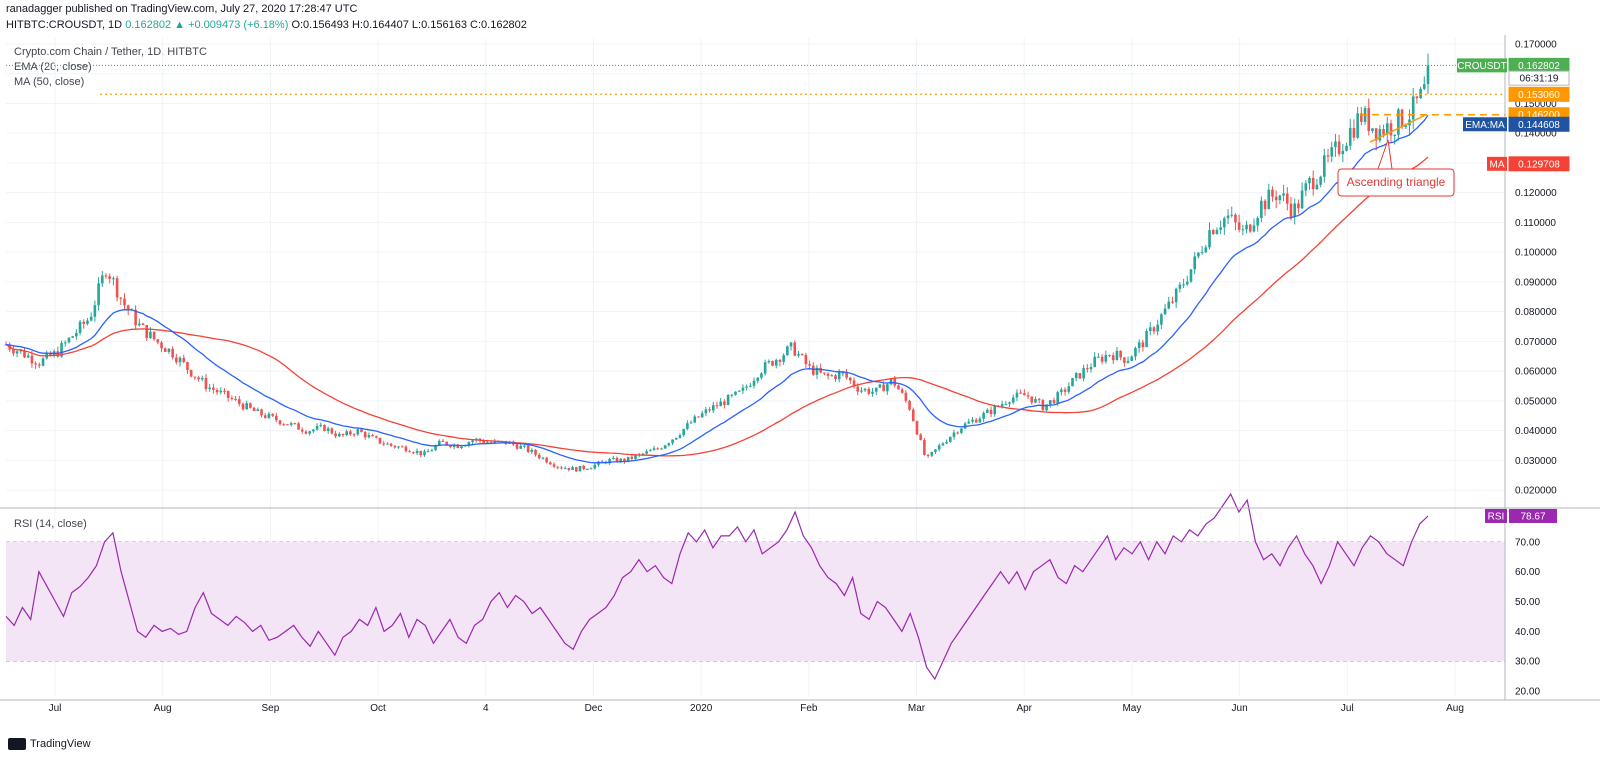  What do you see at coordinates (1539, 115) in the screenshot?
I see `price-badge-value: 0.146200` at bounding box center [1539, 115].